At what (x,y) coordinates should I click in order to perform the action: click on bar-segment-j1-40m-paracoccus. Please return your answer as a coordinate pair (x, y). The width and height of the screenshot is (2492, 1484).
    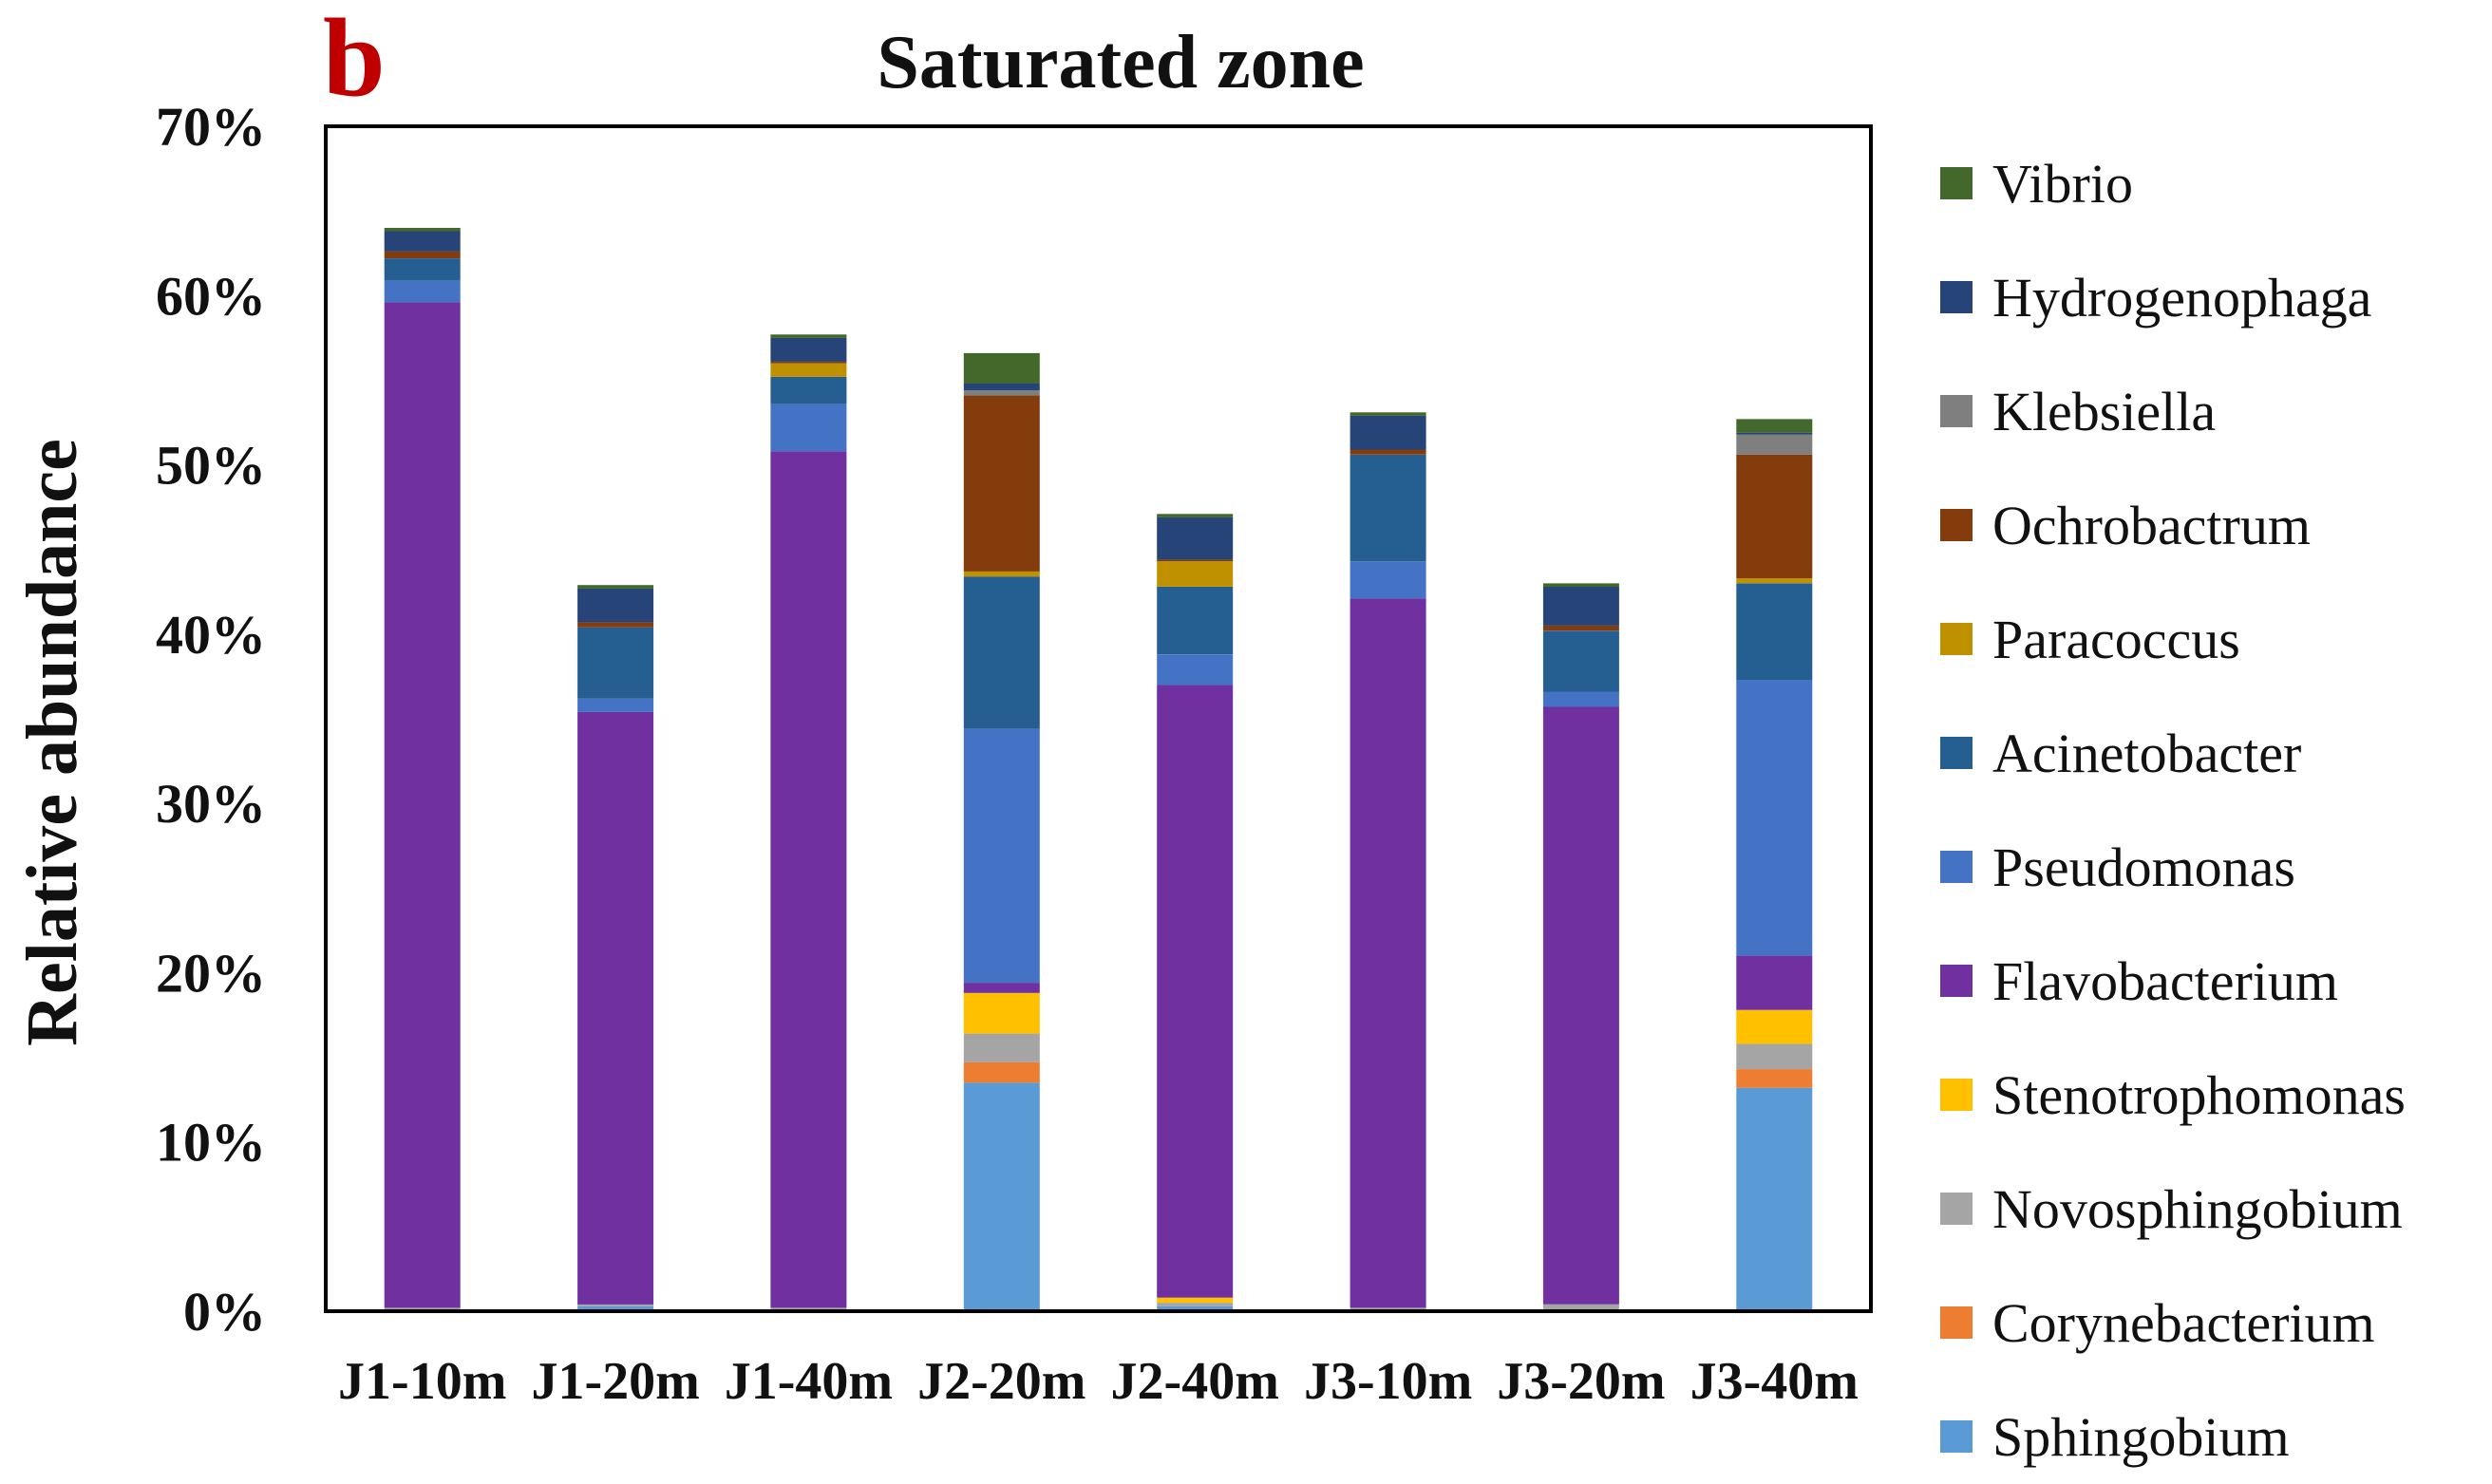
    Looking at the image, I should click on (808, 370).